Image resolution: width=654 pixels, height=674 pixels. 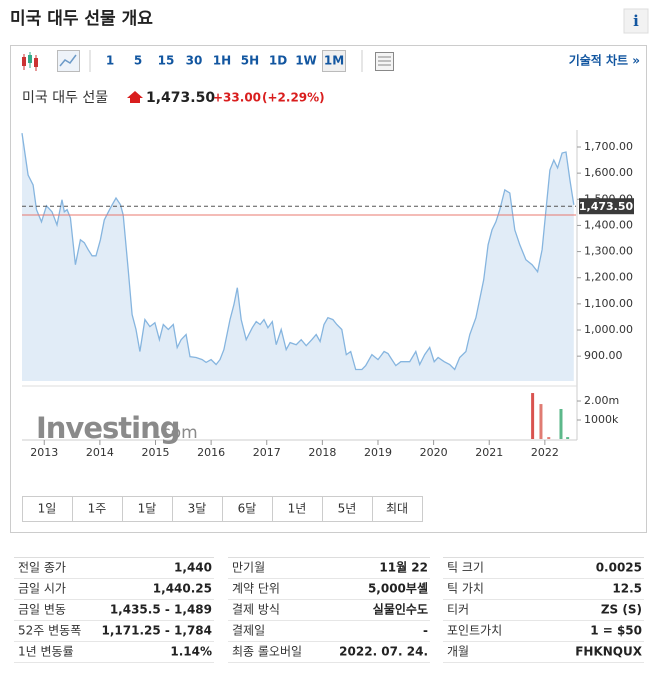 What do you see at coordinates (155, 452) in the screenshot?
I see `x-tick-label: 2015` at bounding box center [155, 452].